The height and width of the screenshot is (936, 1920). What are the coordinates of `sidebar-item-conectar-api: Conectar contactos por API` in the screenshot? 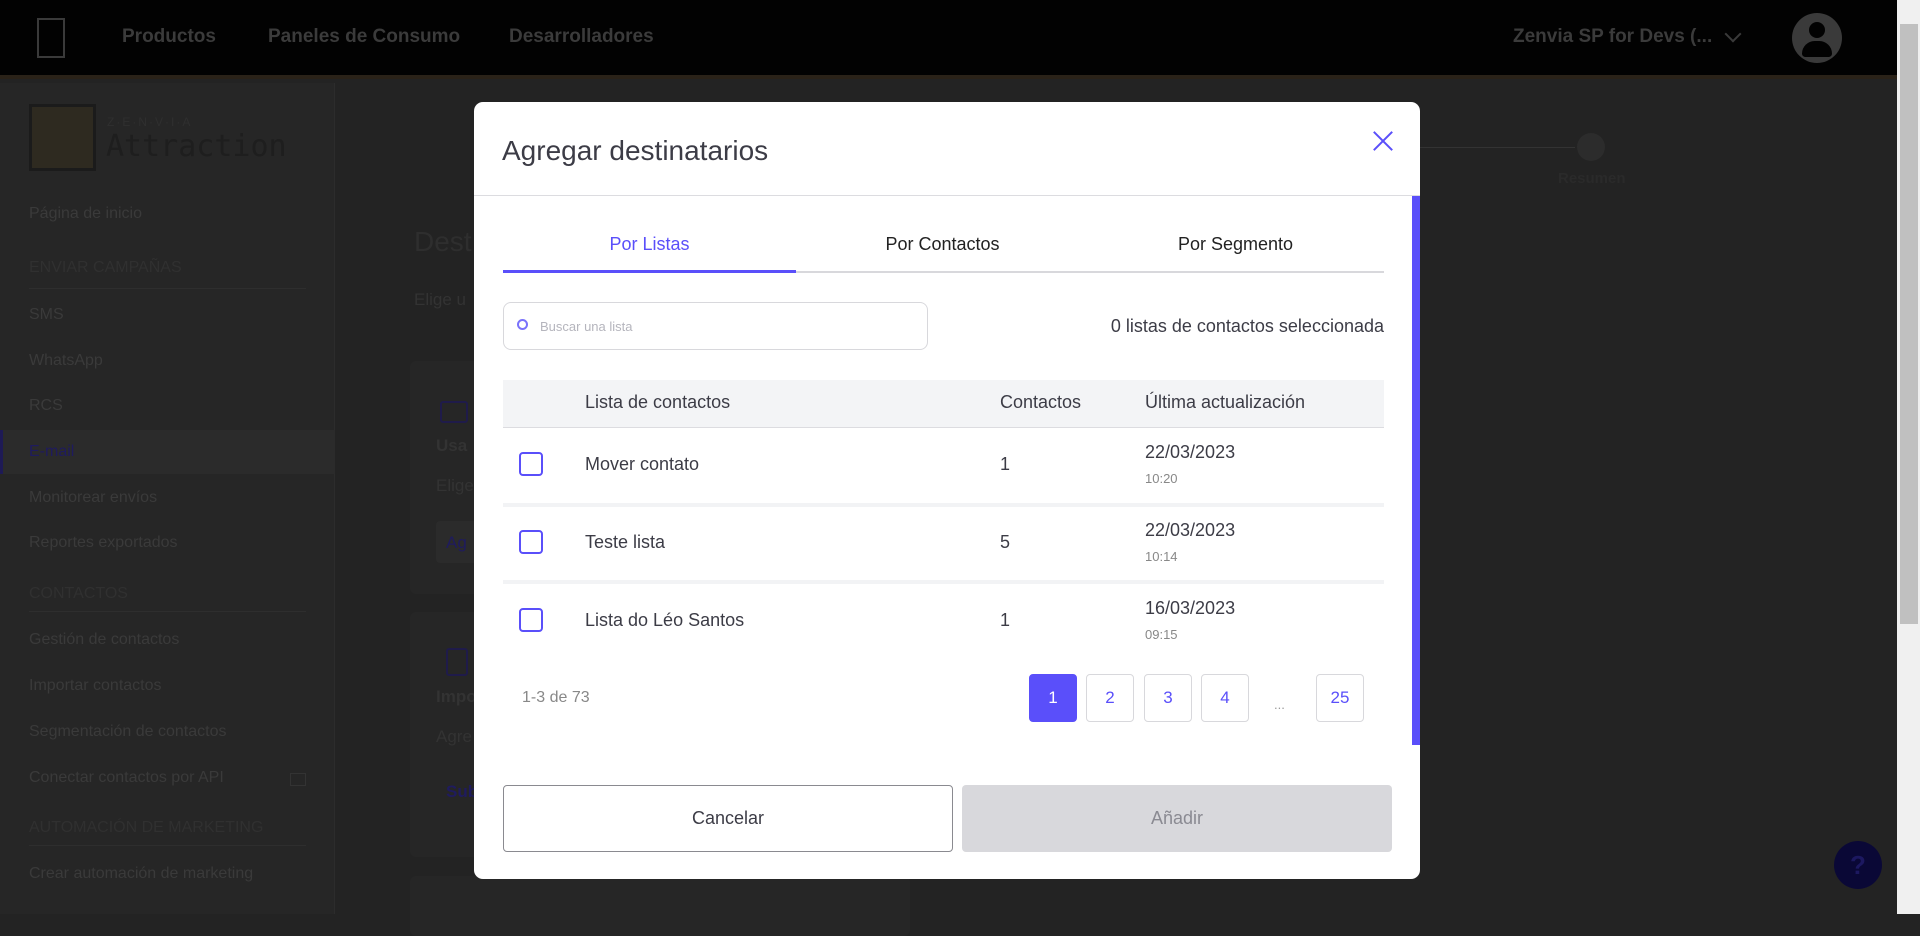 It's located at (126, 777).